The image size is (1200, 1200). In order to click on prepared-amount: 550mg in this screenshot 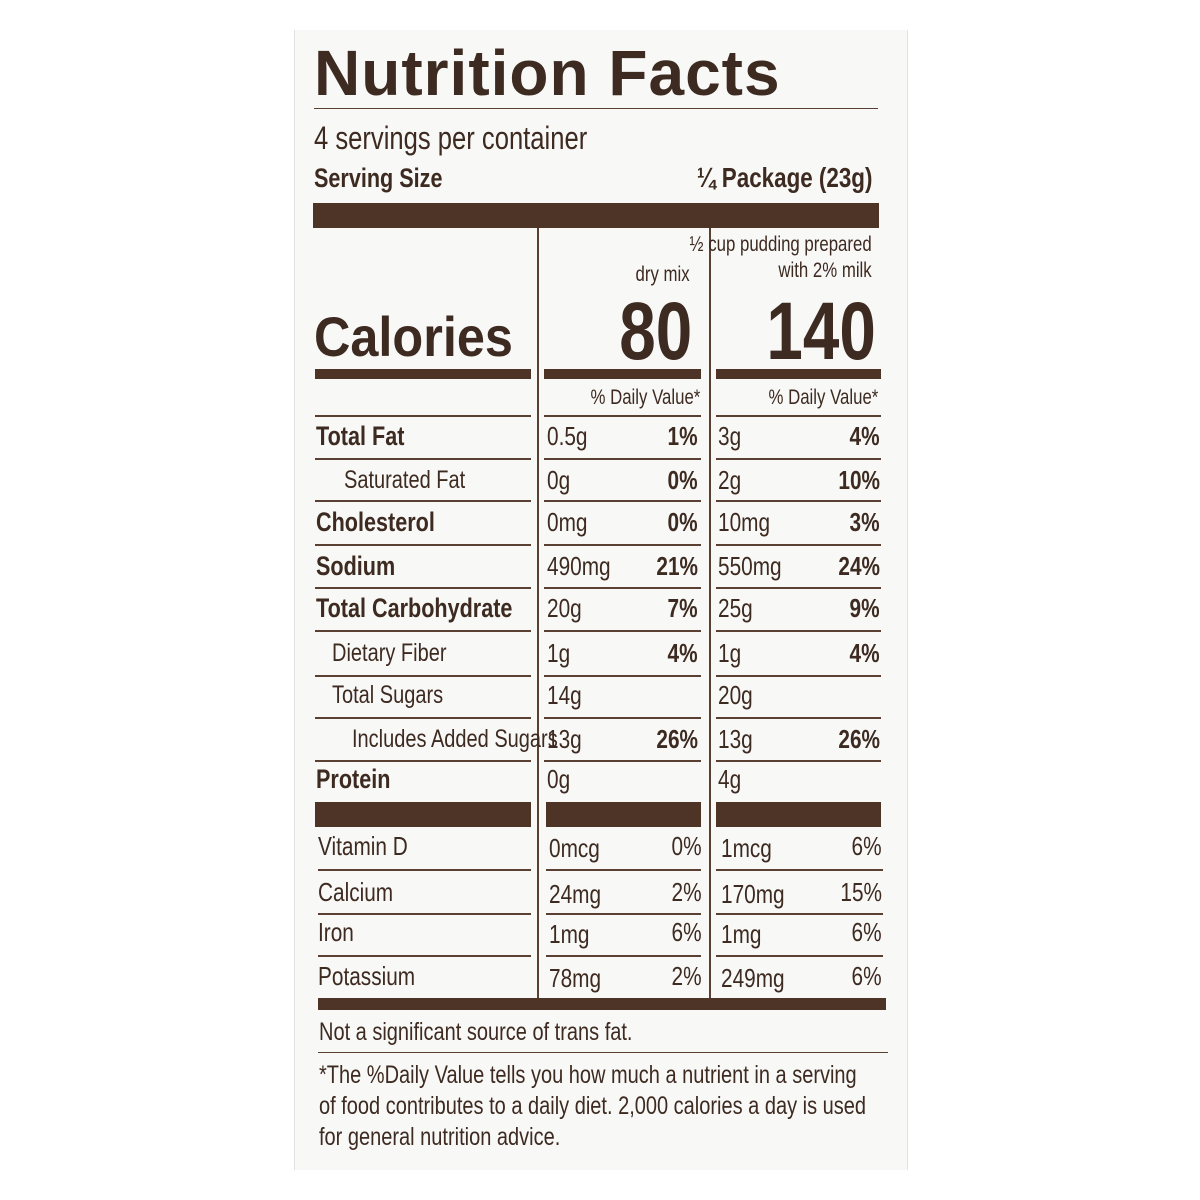, I will do `click(750, 566)`.